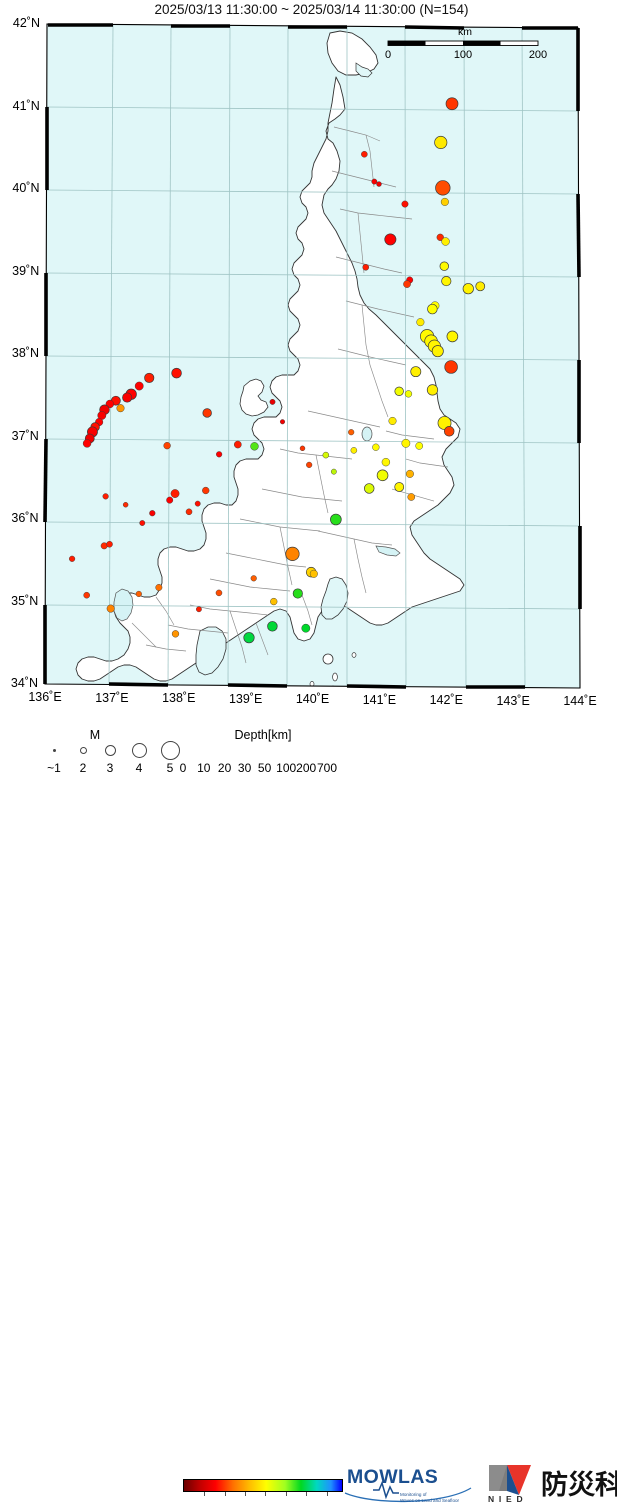  I want to click on latitude-tick-label: 36˚N, so click(25, 518).